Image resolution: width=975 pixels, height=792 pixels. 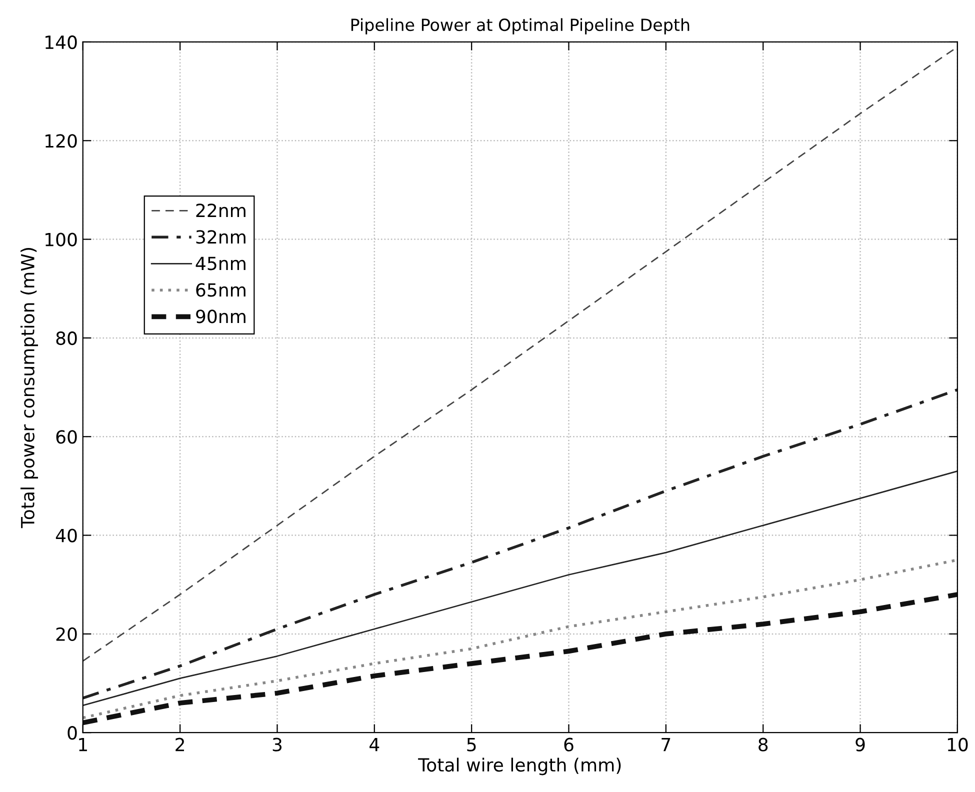 I want to click on x-tick-label: 10, so click(x=958, y=745).